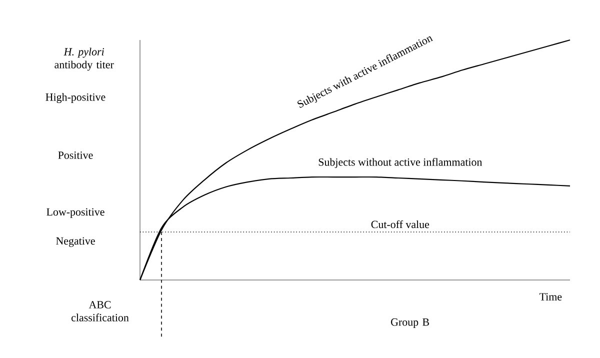 Image resolution: width=600 pixels, height=358 pixels. What do you see at coordinates (75, 155) in the screenshot?
I see `text: Positive` at bounding box center [75, 155].